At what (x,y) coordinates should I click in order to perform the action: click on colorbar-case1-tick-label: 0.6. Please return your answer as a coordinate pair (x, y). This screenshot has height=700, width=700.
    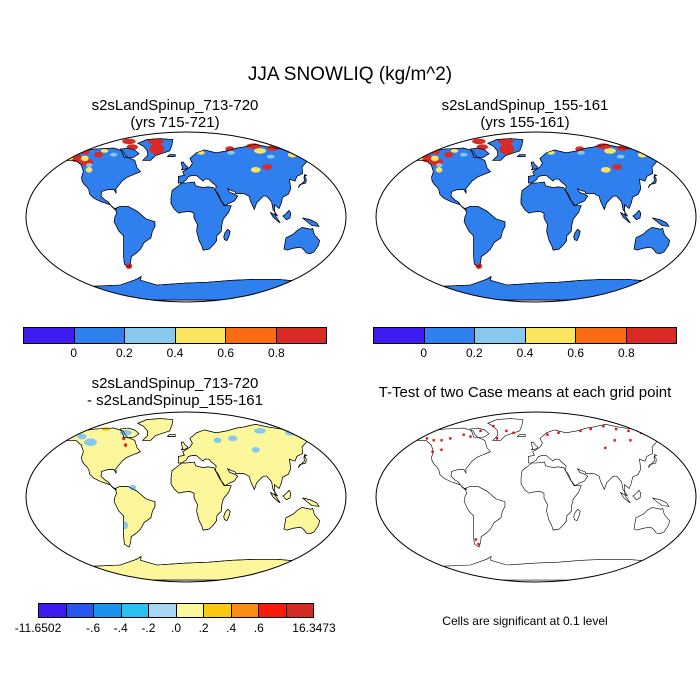
    Looking at the image, I should click on (225, 353).